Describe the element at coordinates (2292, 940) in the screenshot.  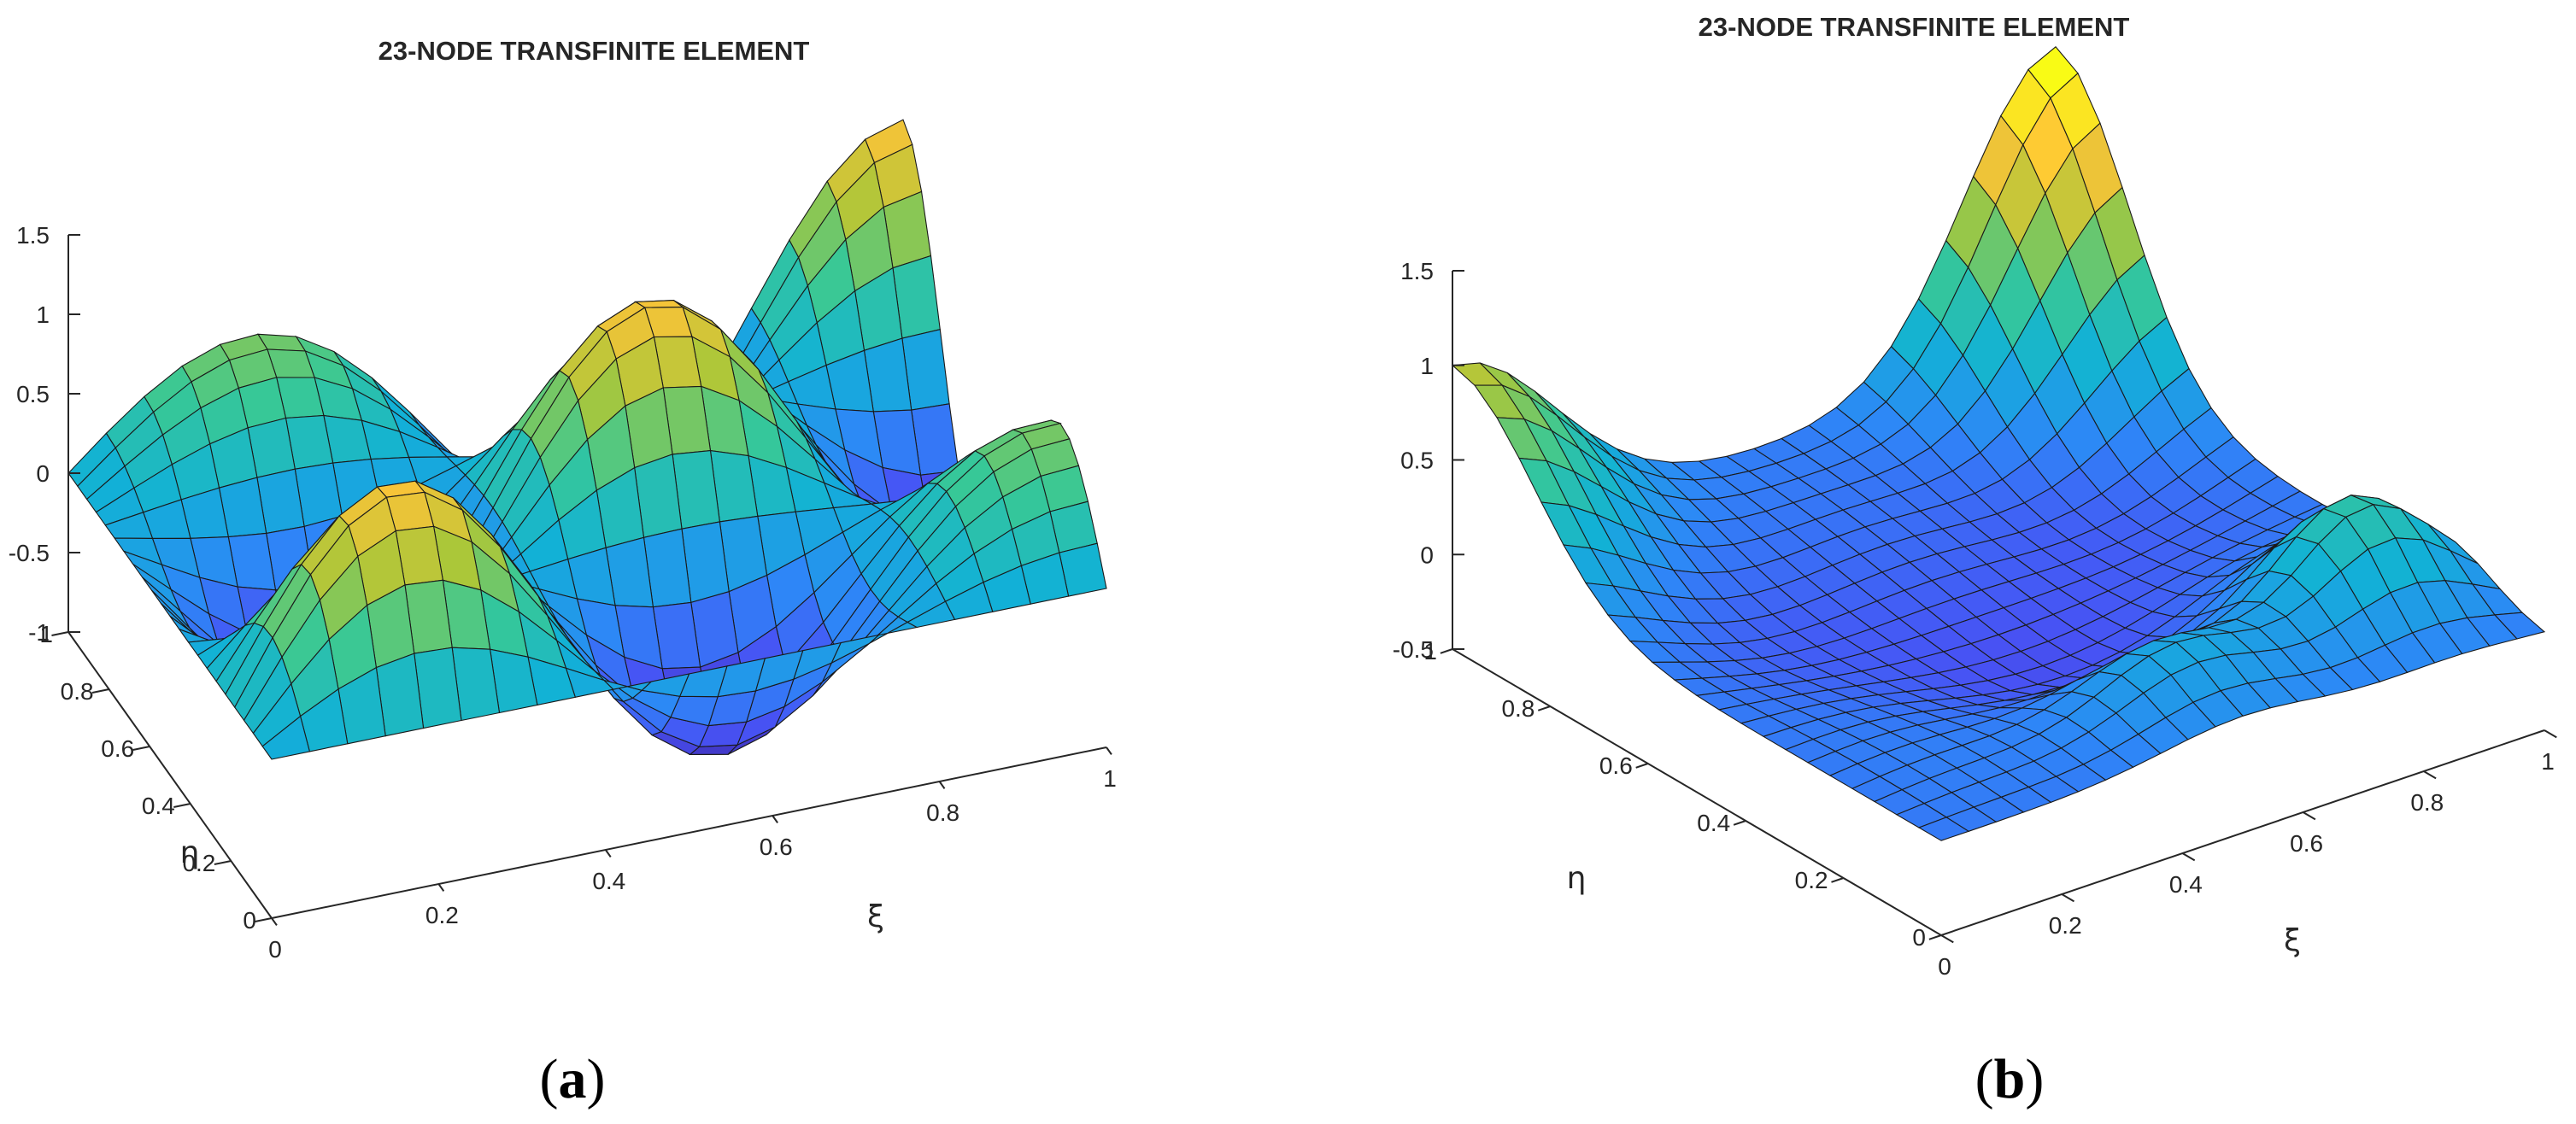
I see `panel-b-xi-label: ξ` at that location.